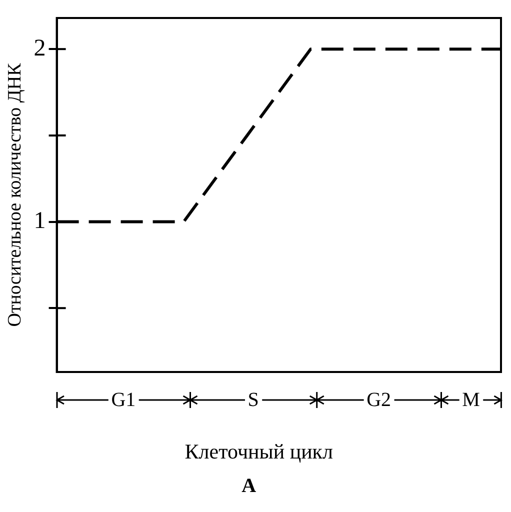 The height and width of the screenshot is (512, 511). Describe the element at coordinates (123, 400) in the screenshot. I see `text: G1` at that location.